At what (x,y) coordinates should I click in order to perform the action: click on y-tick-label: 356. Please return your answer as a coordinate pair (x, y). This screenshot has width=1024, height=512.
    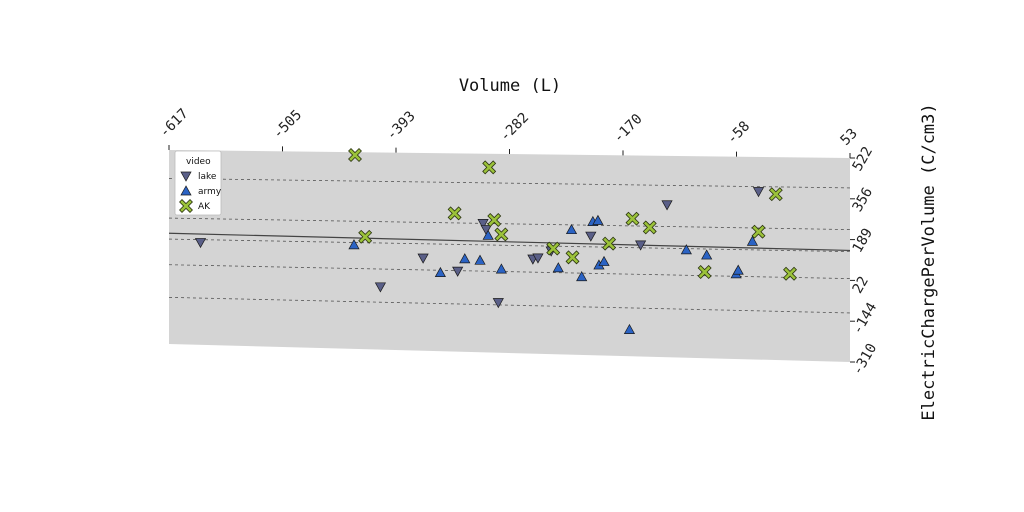
    Looking at the image, I should click on (863, 200).